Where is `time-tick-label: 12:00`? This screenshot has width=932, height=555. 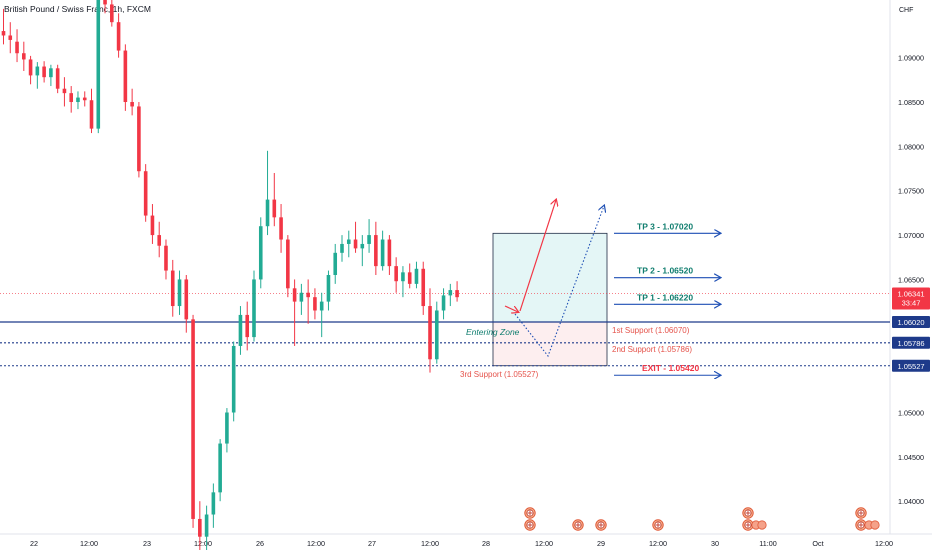
time-tick-label: 12:00 is located at coordinates (89, 543).